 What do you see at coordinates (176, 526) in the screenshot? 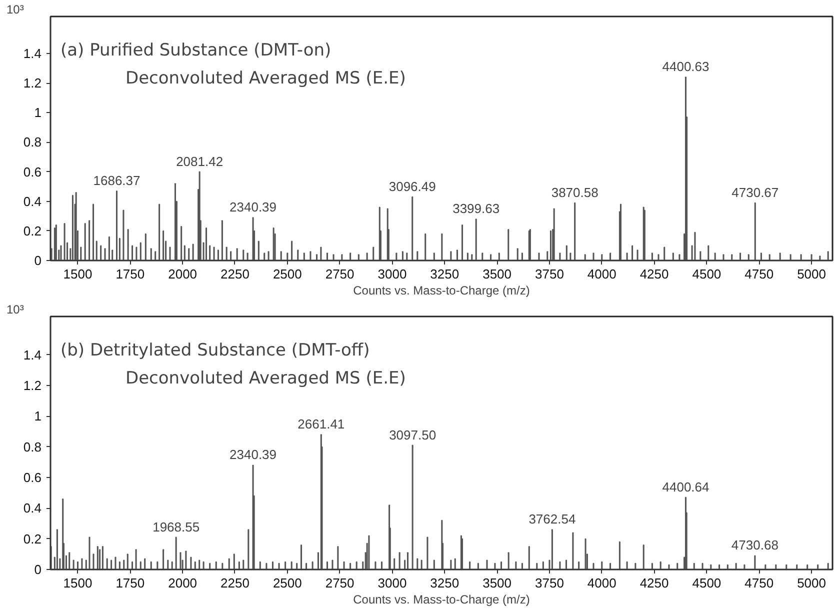
I see `annotation: 1968.55` at bounding box center [176, 526].